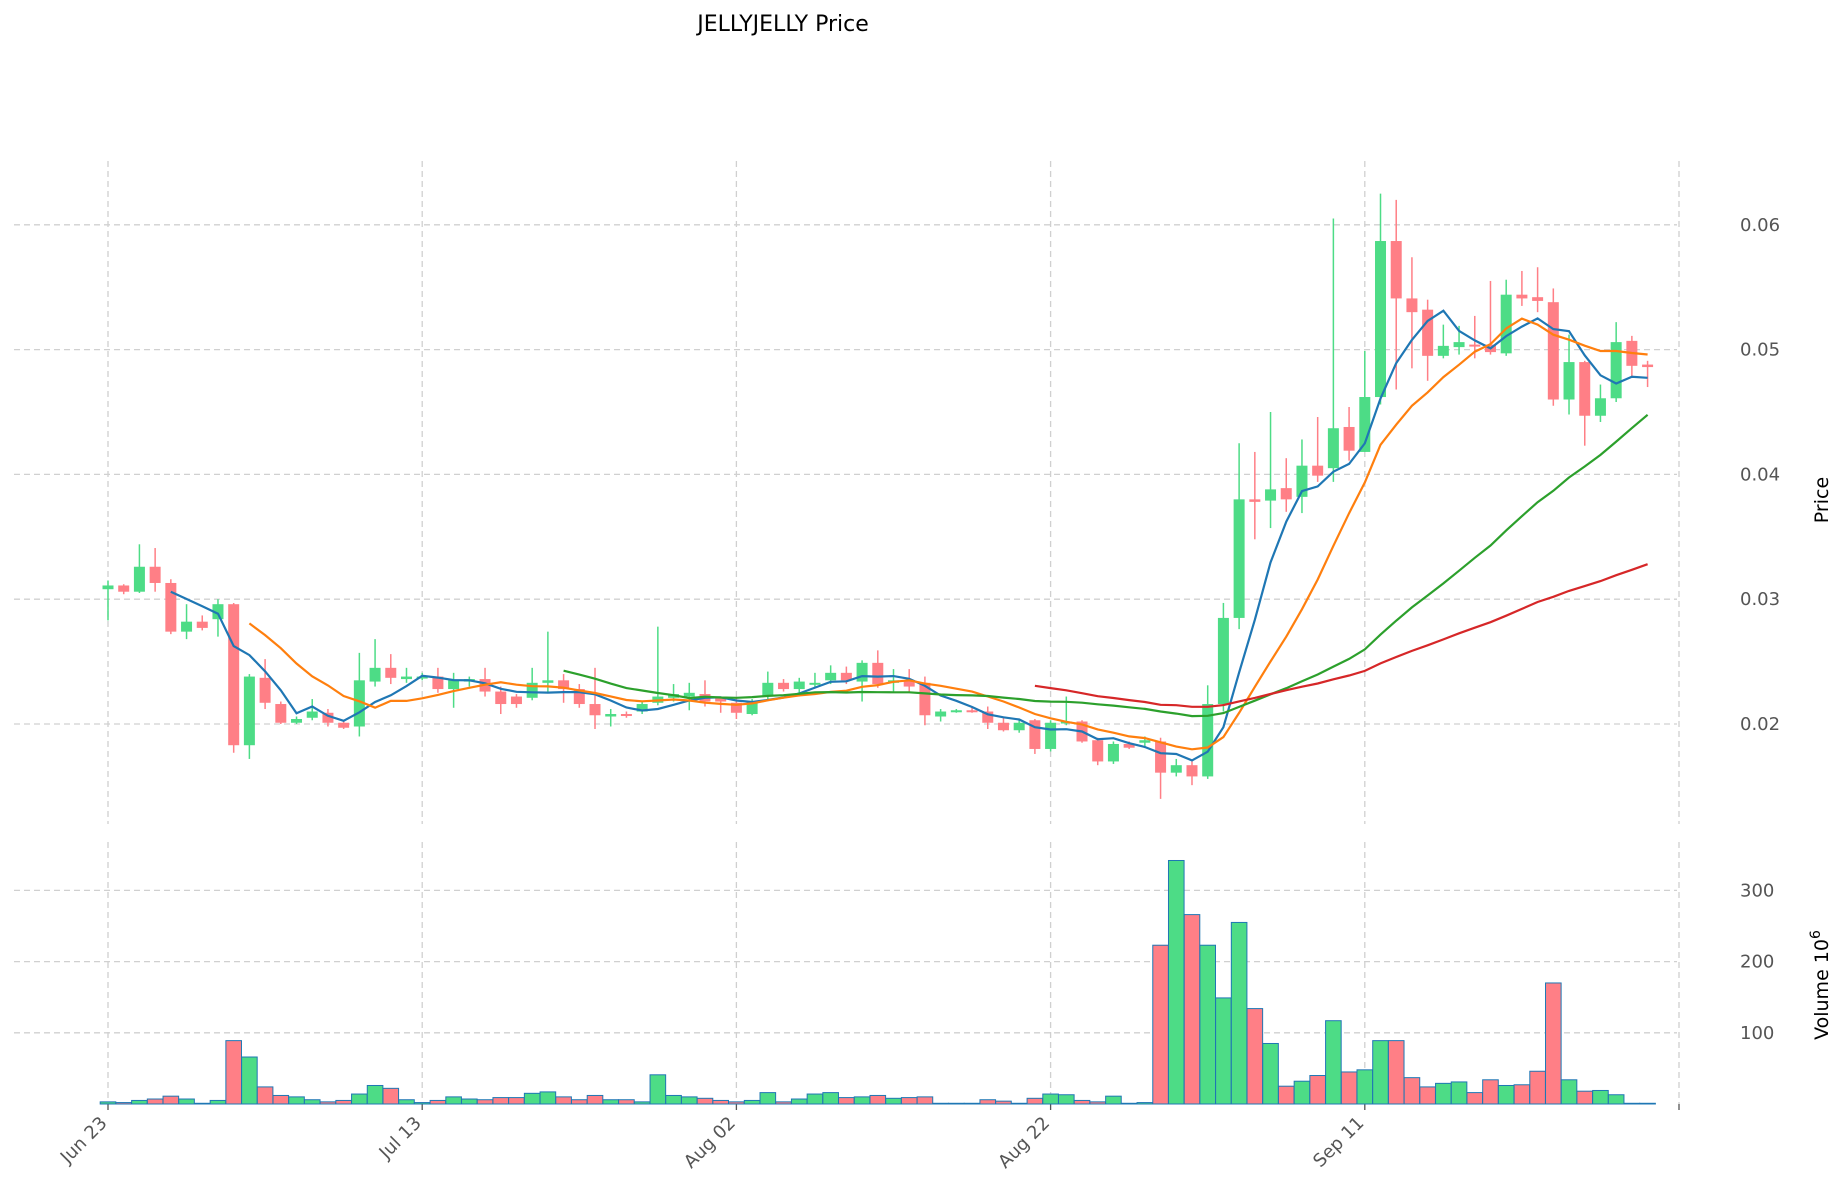 The image size is (1847, 1202). I want to click on date-tick-label: Aug 02, so click(710, 1143).